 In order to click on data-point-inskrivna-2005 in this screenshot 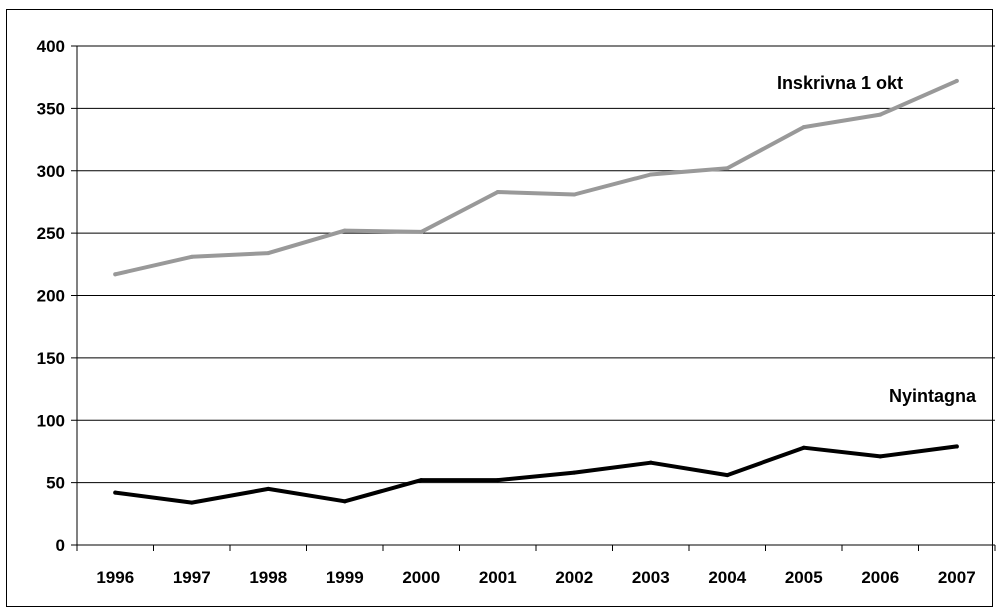, I will do `click(803, 127)`.